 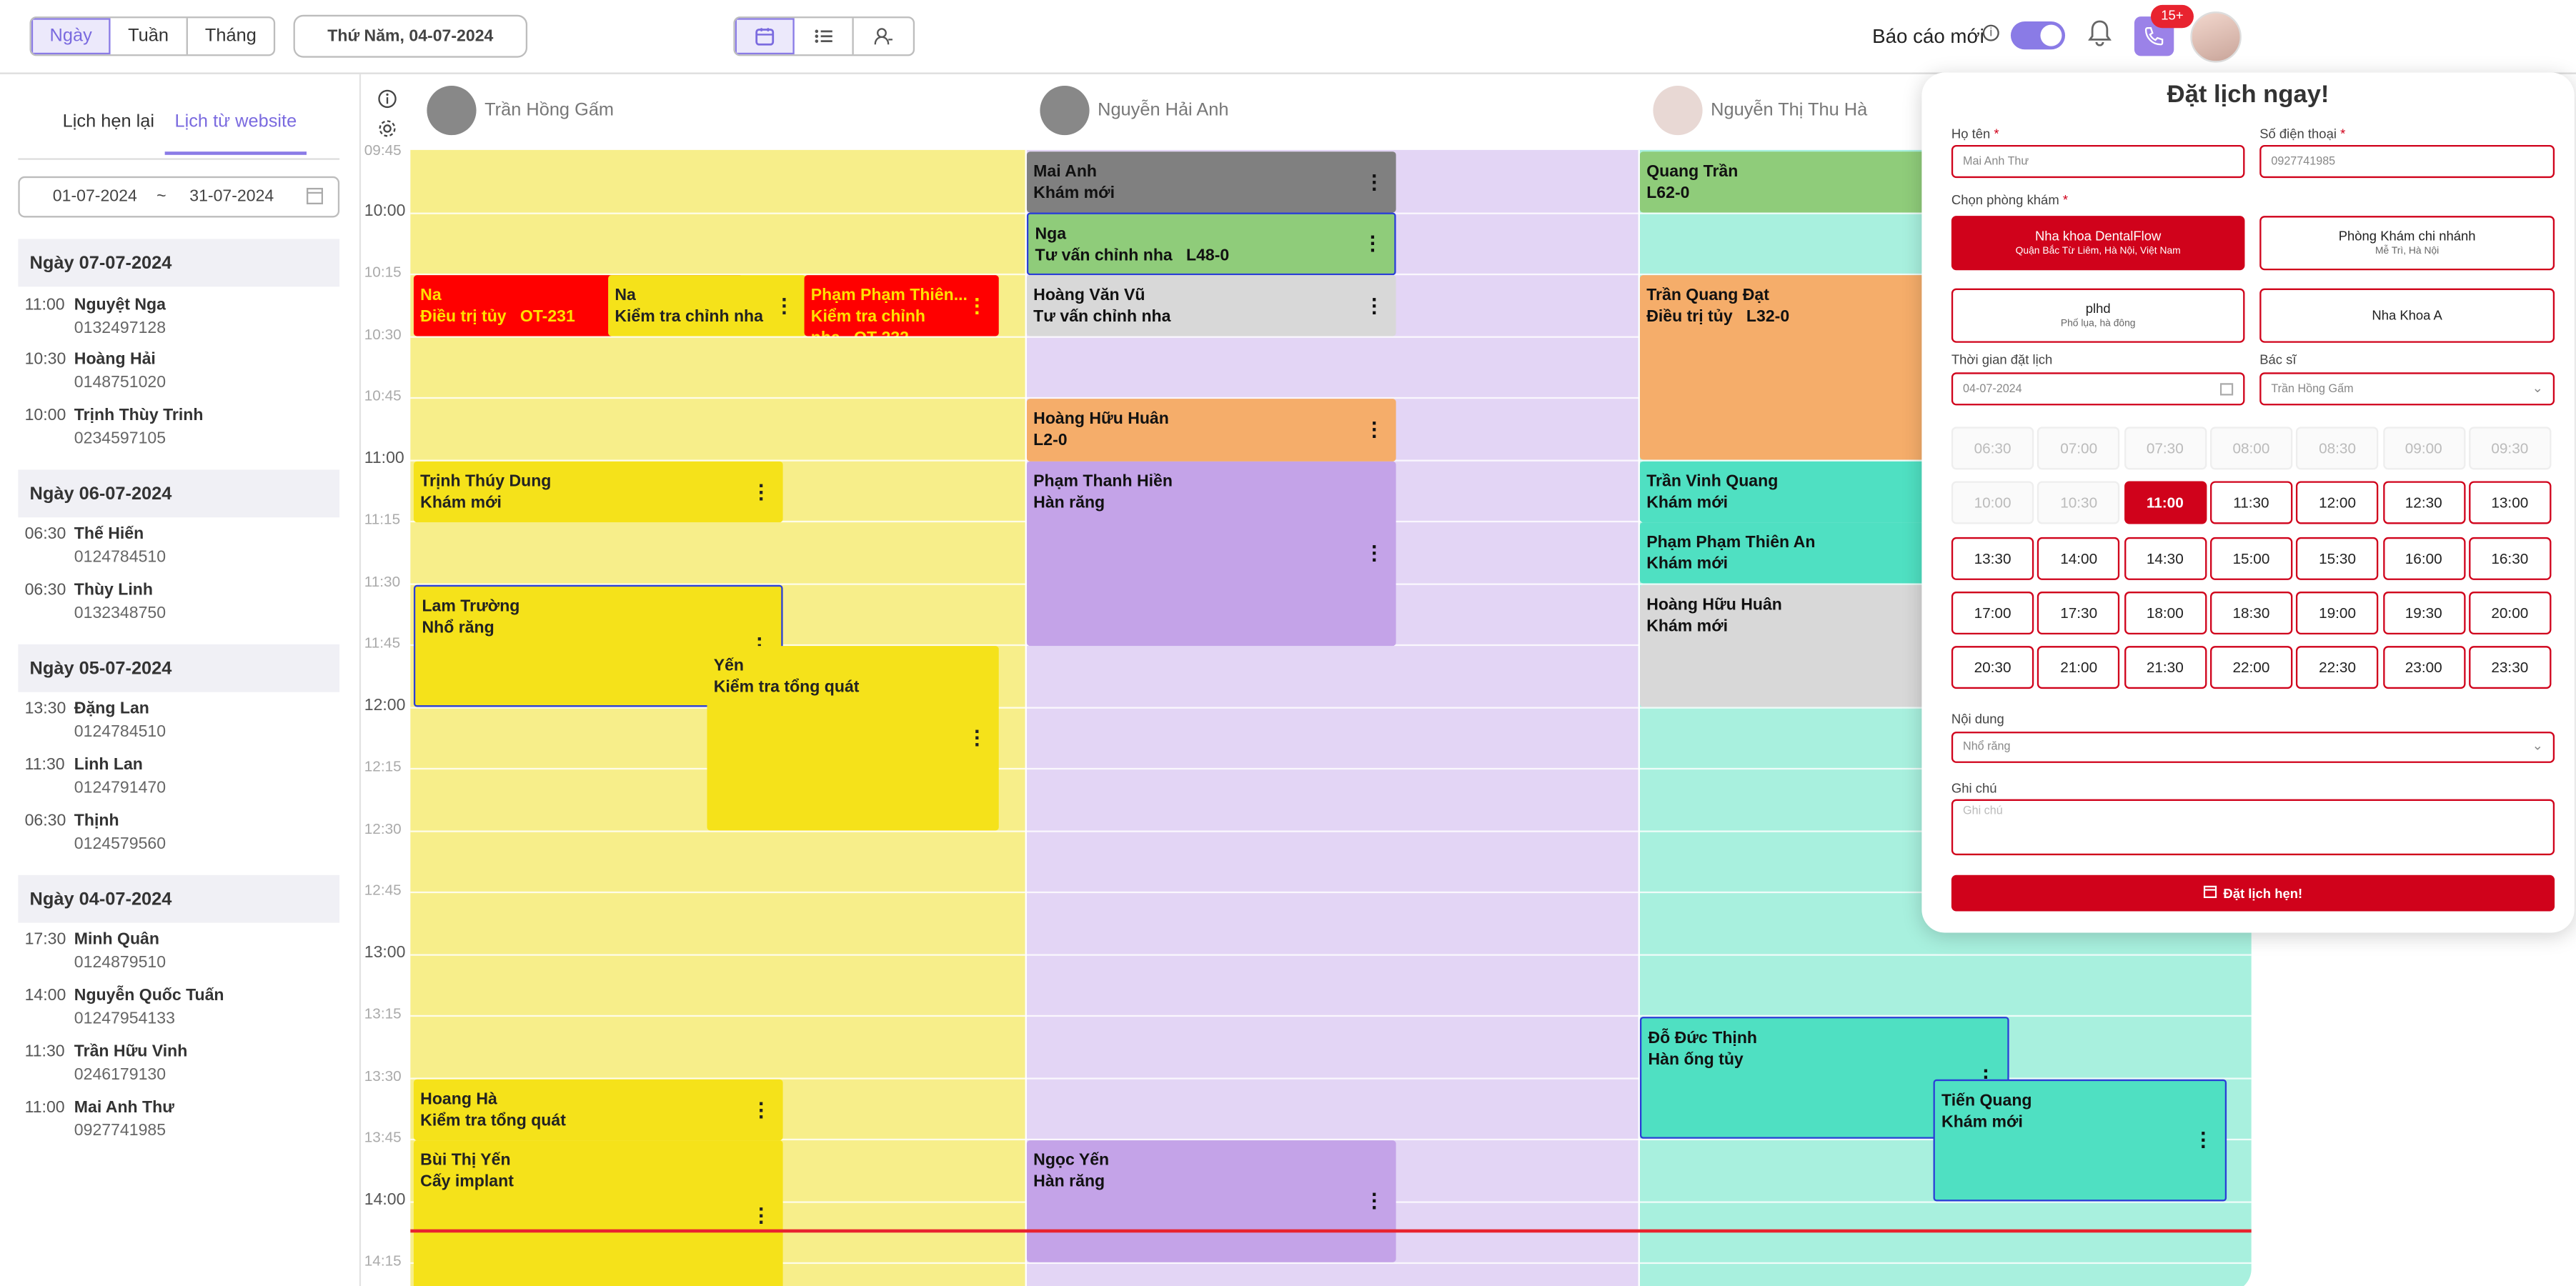 I want to click on content-select: Nhổ răng ⌄, so click(x=2253, y=747).